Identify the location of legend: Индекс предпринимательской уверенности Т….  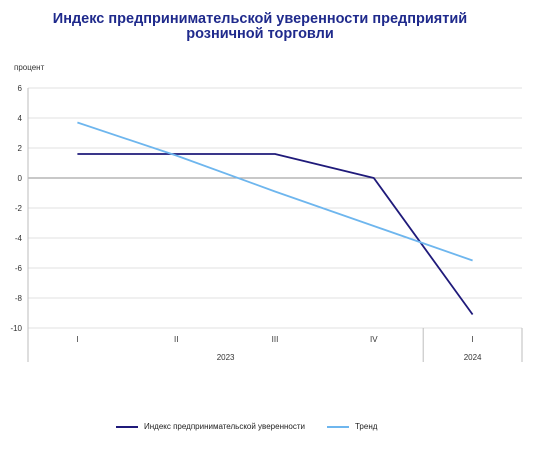
(257, 426).